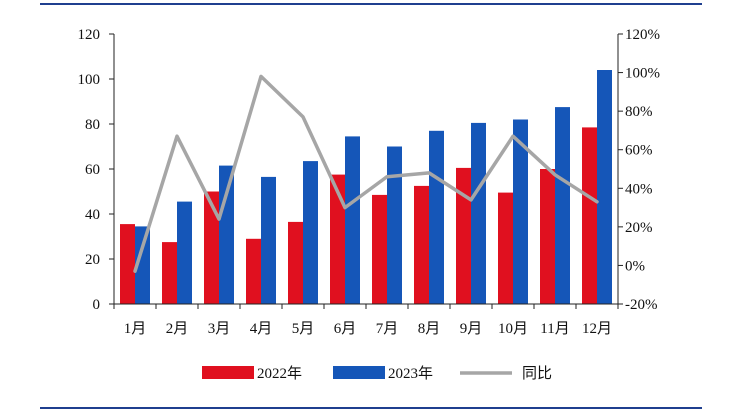 The width and height of the screenshot is (729, 419). I want to click on x-tick-label: 8月, so click(429, 329).